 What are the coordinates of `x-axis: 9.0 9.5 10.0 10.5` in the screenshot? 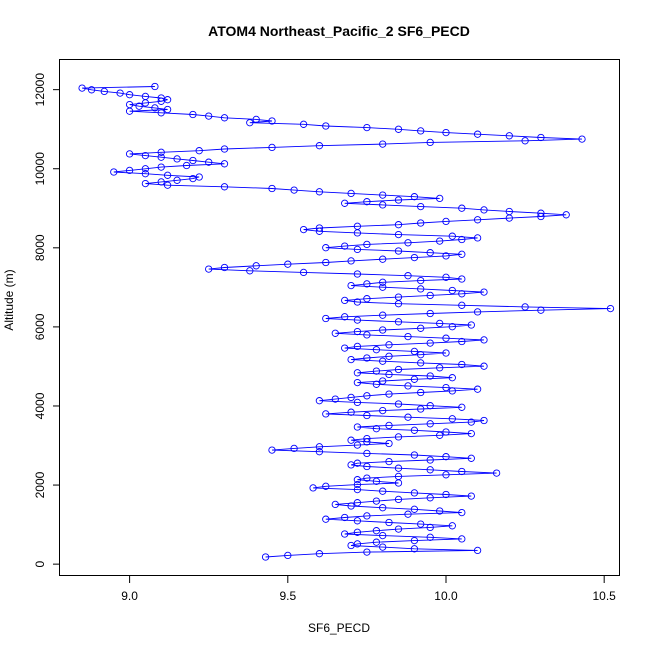 It's located at (368, 589).